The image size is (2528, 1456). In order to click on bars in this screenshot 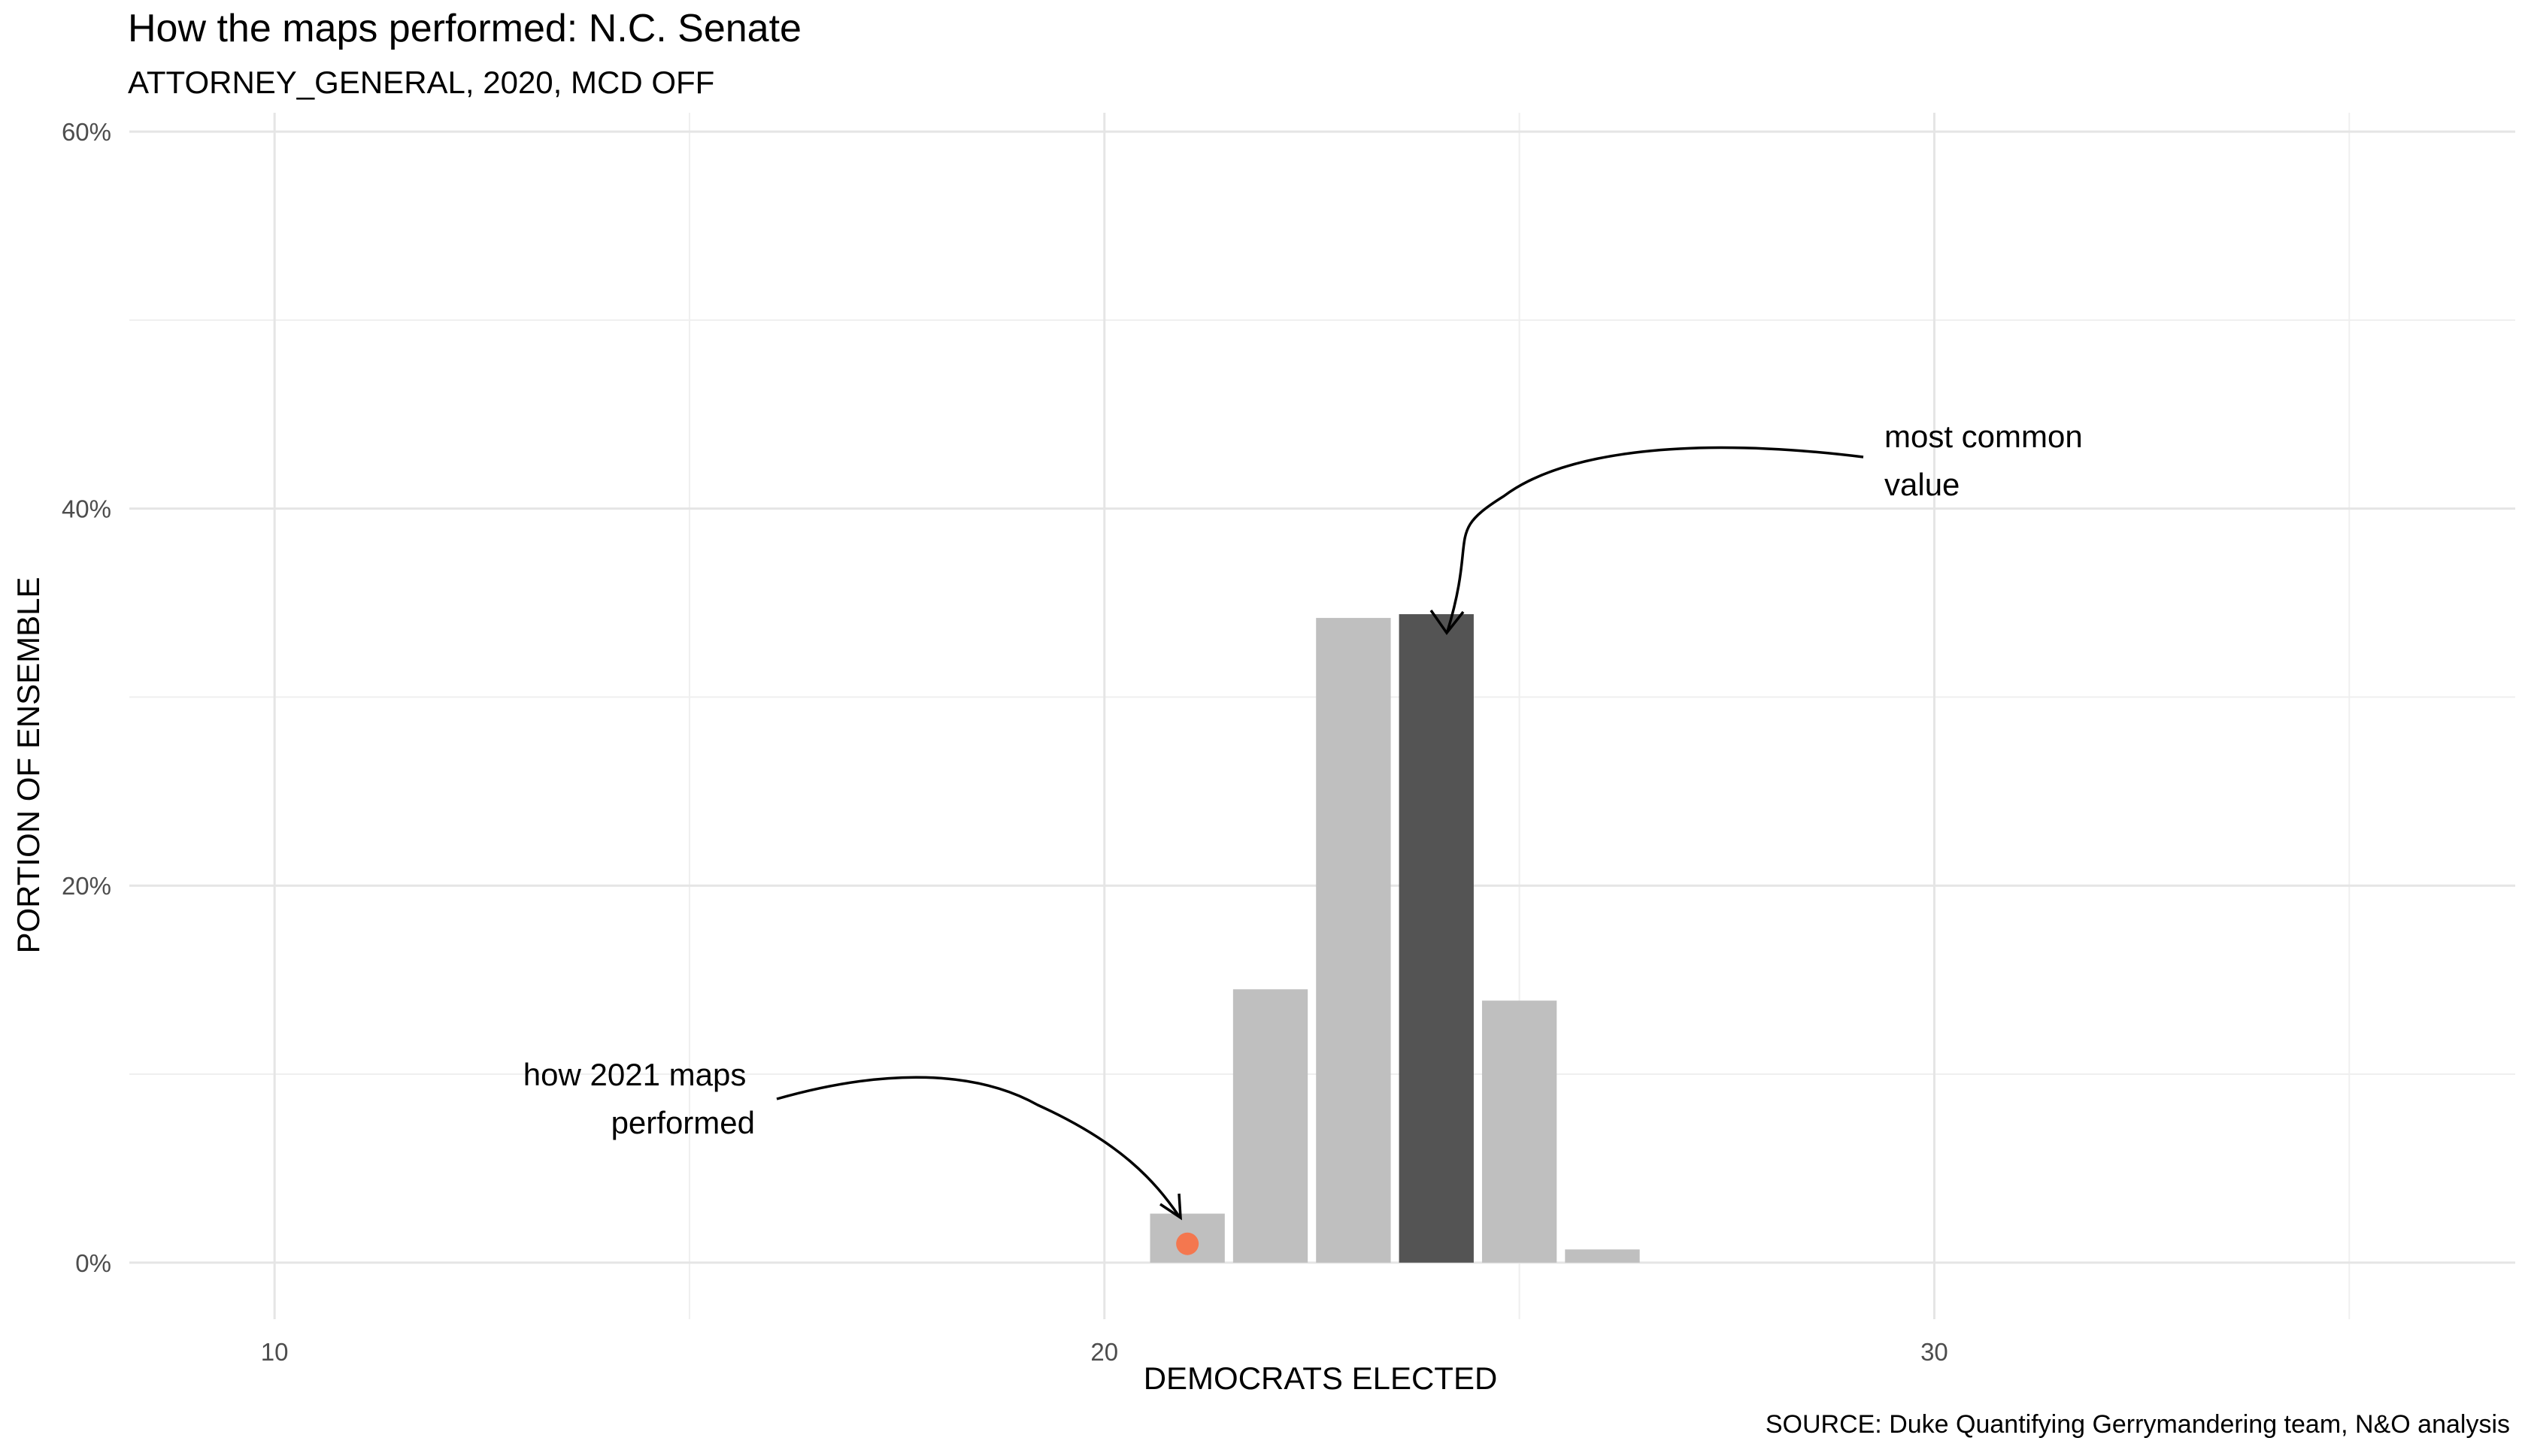, I will do `click(1395, 938)`.